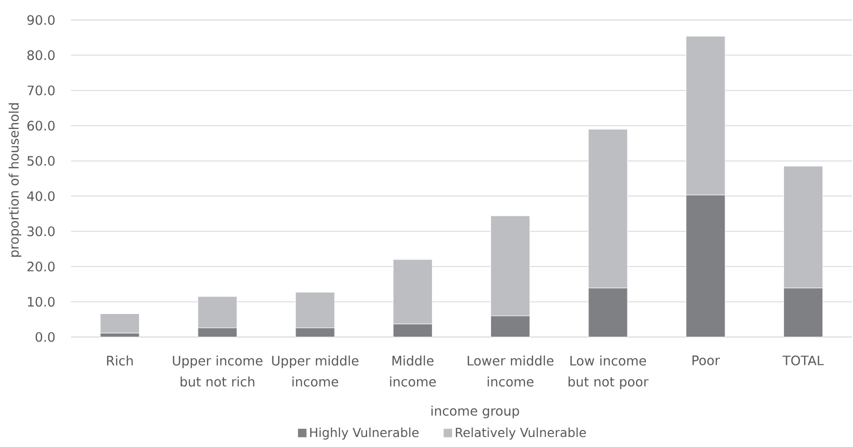  What do you see at coordinates (413, 371) in the screenshot?
I see `x-tick-label: Middle income` at bounding box center [413, 371].